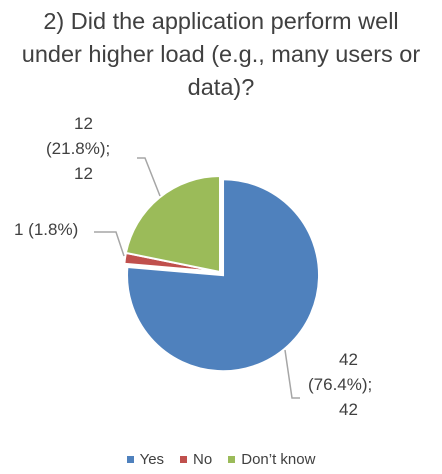  I want to click on chart-title-line-2: under higher load (e.g., many users or, so click(221, 54).